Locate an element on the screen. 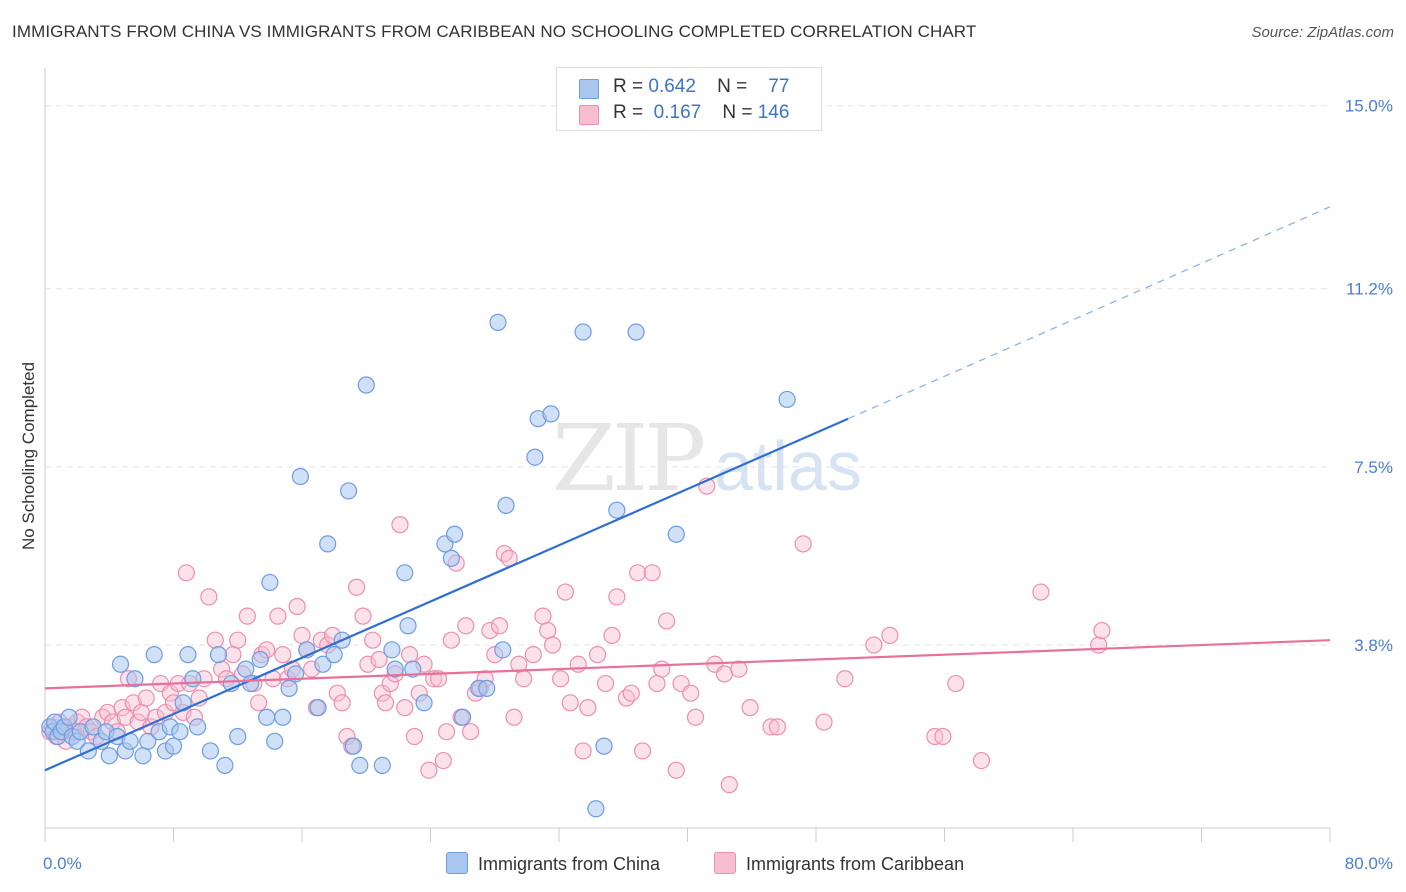 This screenshot has width=1406, height=892. china-r-label: R = is located at coordinates (628, 86).